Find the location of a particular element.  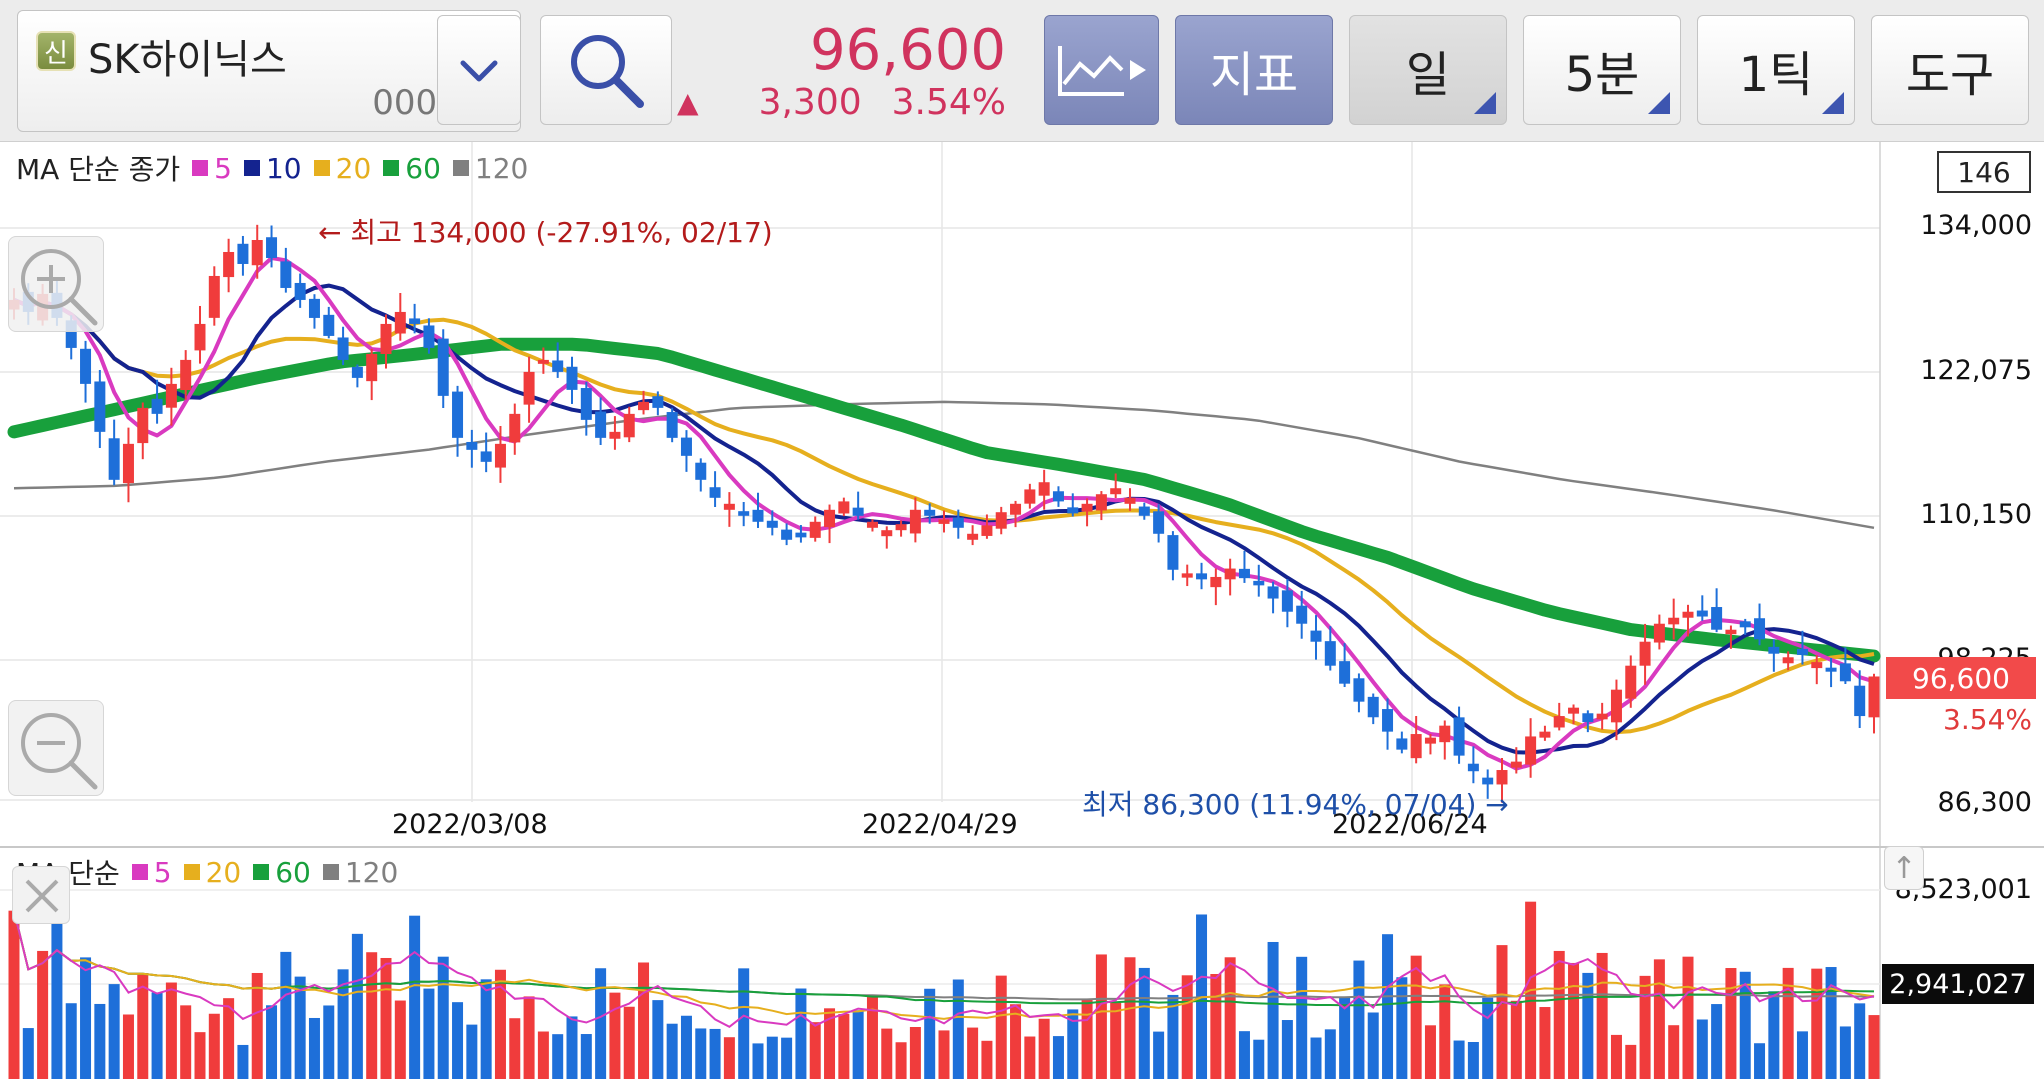

period-day-button: 일 is located at coordinates (1428, 70).